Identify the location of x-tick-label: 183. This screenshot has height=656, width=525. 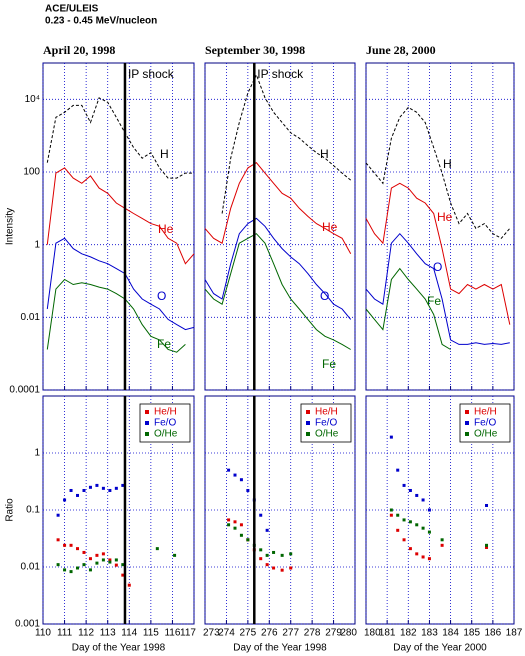
(429, 633).